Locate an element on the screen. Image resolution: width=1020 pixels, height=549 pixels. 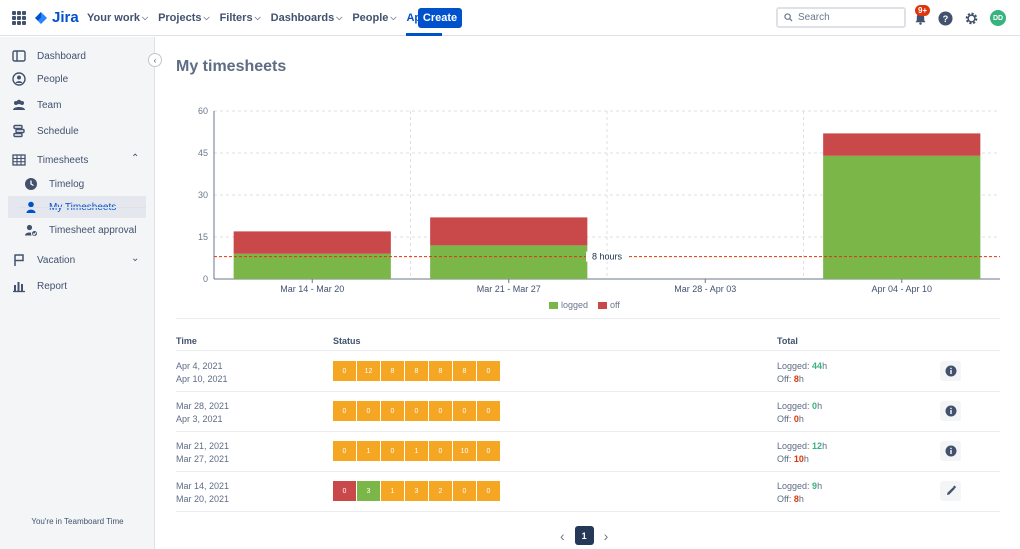
page-title: My timesheets is located at coordinates (231, 66).